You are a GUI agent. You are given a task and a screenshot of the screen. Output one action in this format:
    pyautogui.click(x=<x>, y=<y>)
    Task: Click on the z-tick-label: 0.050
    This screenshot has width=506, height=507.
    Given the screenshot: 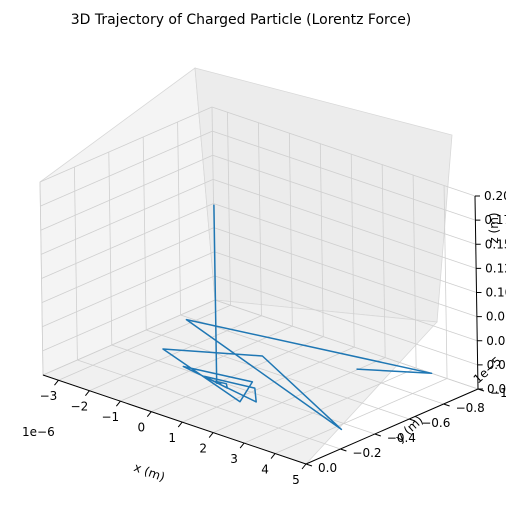 What is the action you would take?
    pyautogui.click(x=496, y=341)
    